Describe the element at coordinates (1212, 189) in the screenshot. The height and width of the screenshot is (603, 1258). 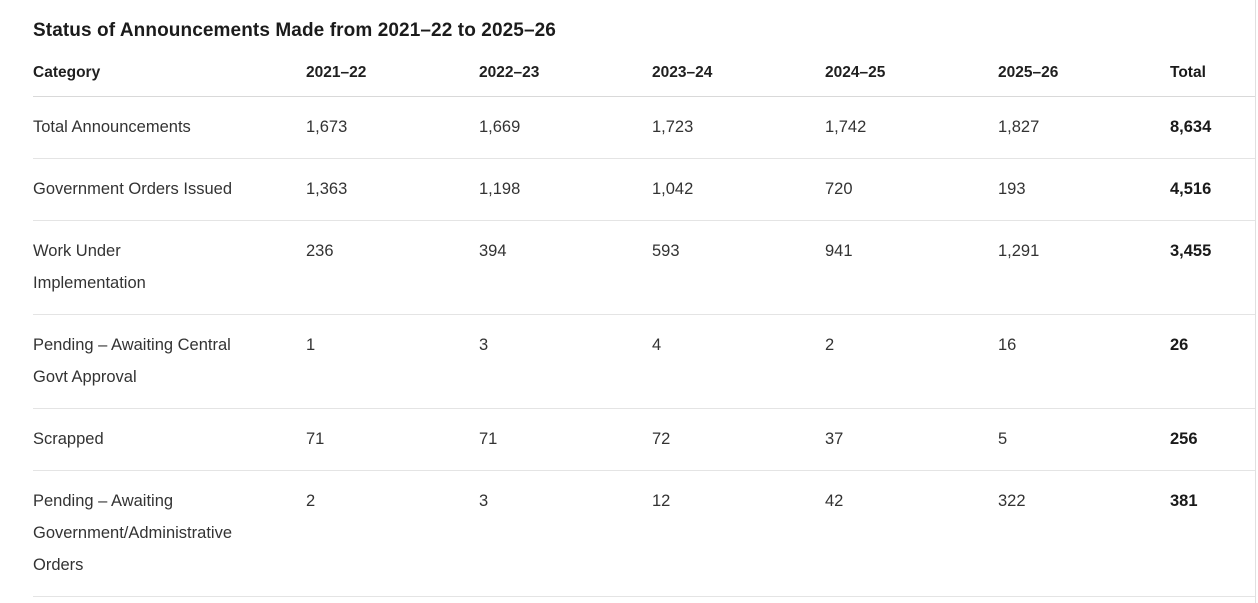
I see `cell-total: 4,516` at that location.